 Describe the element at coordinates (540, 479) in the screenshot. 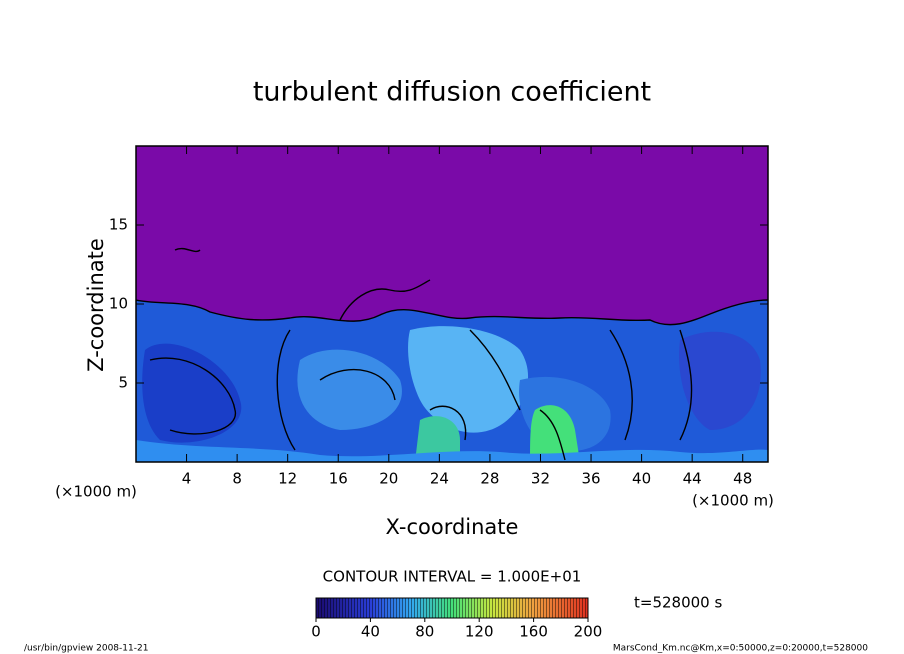

I see `x-tick-label: 32` at that location.